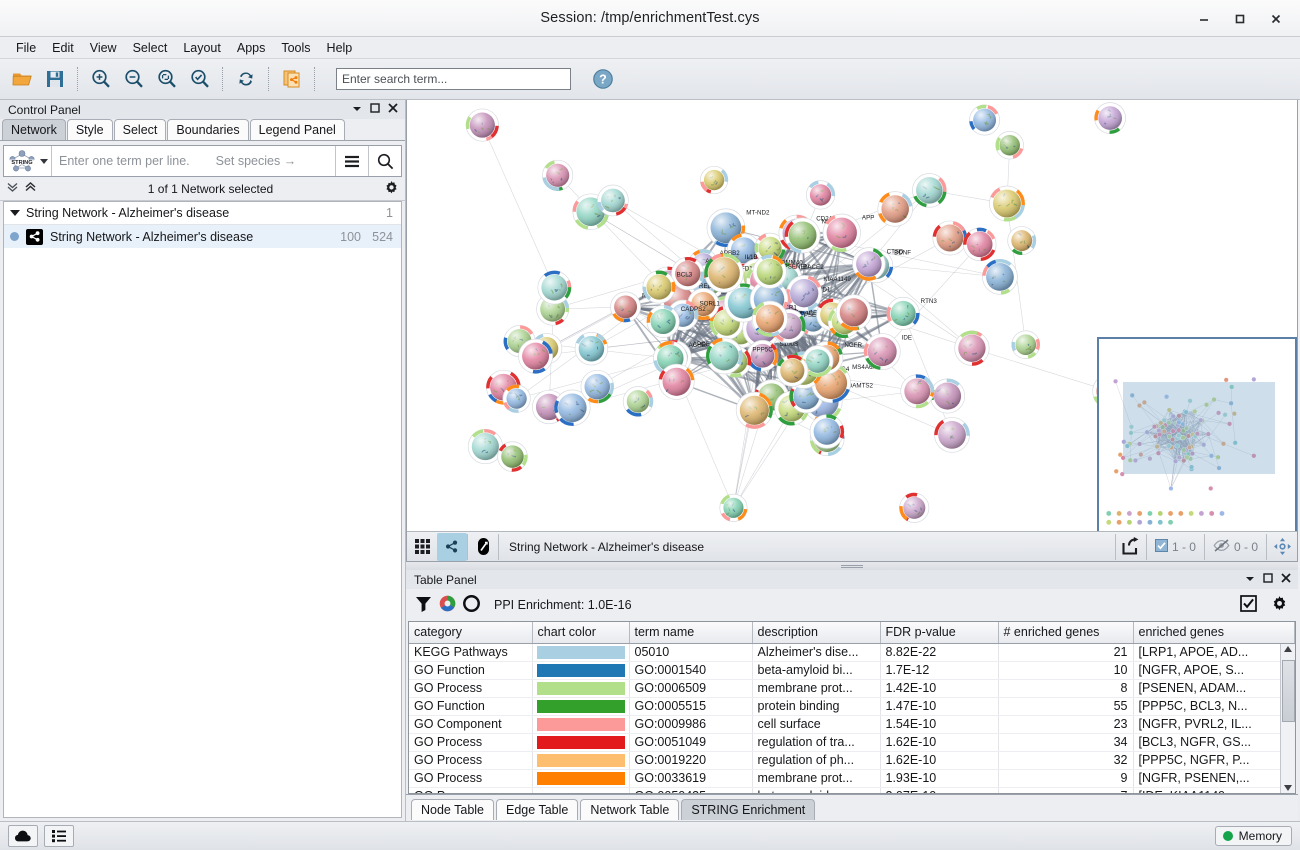 The image size is (1300, 850). What do you see at coordinates (1253, 836) in the screenshot?
I see `memory-status-button: Memory` at bounding box center [1253, 836].